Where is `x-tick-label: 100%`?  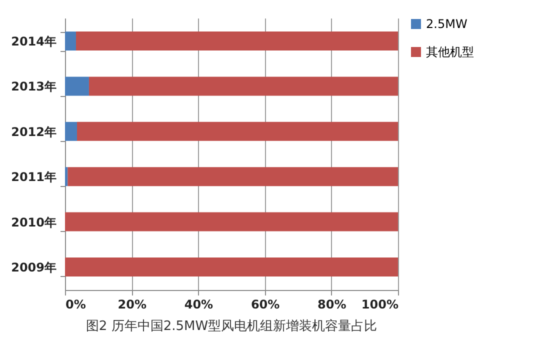 x-tick-label: 100% is located at coordinates (379, 305).